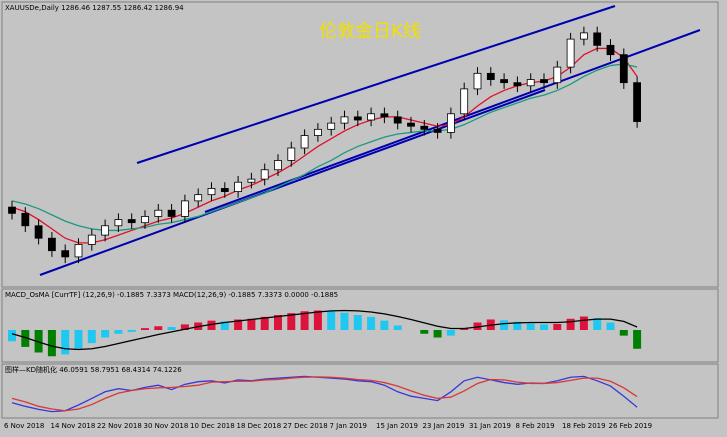 The width and height of the screenshot is (727, 437). I want to click on x-tick-label: 7 Jan 2019, so click(349, 426).